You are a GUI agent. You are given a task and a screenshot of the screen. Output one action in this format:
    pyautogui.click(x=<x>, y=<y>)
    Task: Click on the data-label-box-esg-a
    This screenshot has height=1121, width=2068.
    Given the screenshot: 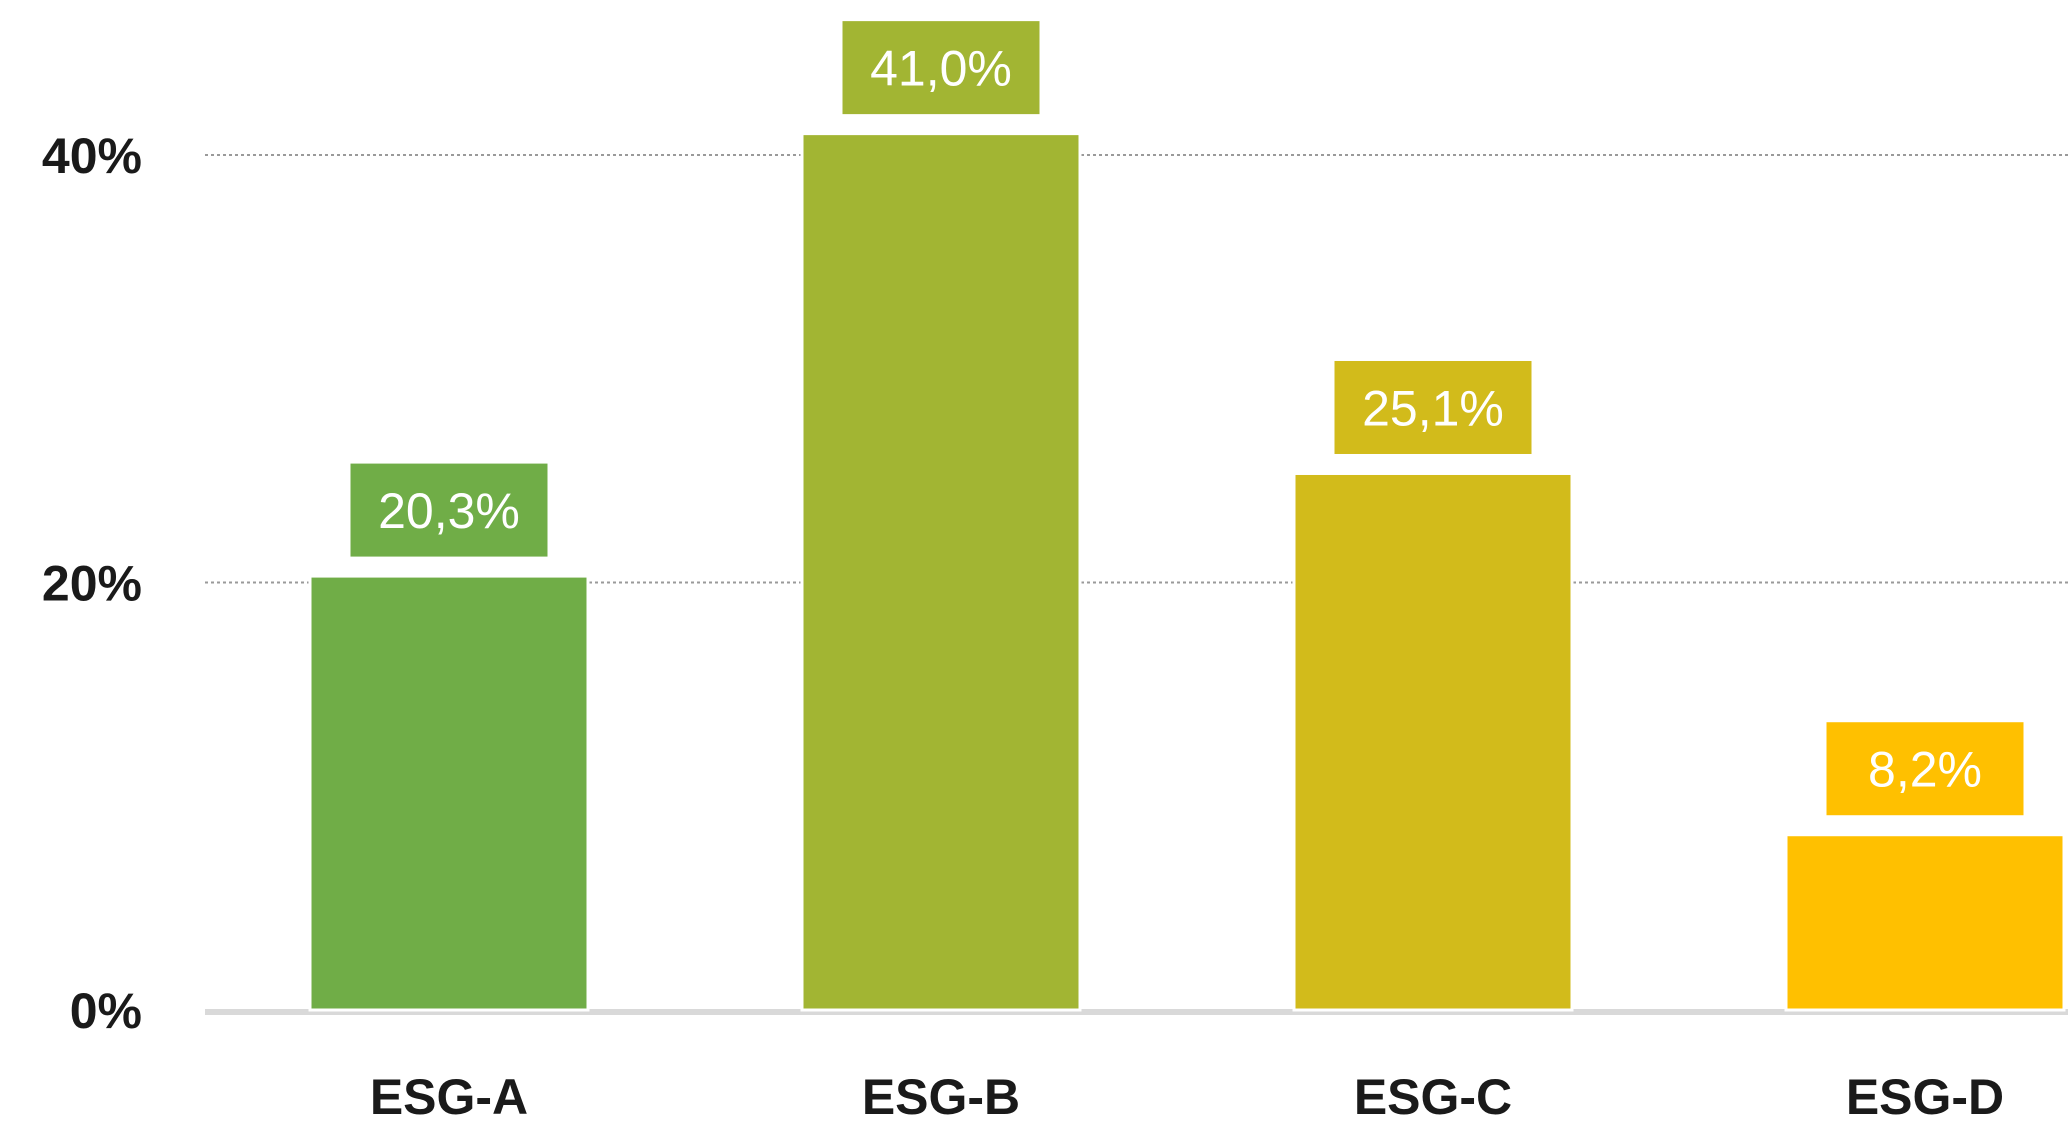 What is the action you would take?
    pyautogui.click(x=449, y=510)
    